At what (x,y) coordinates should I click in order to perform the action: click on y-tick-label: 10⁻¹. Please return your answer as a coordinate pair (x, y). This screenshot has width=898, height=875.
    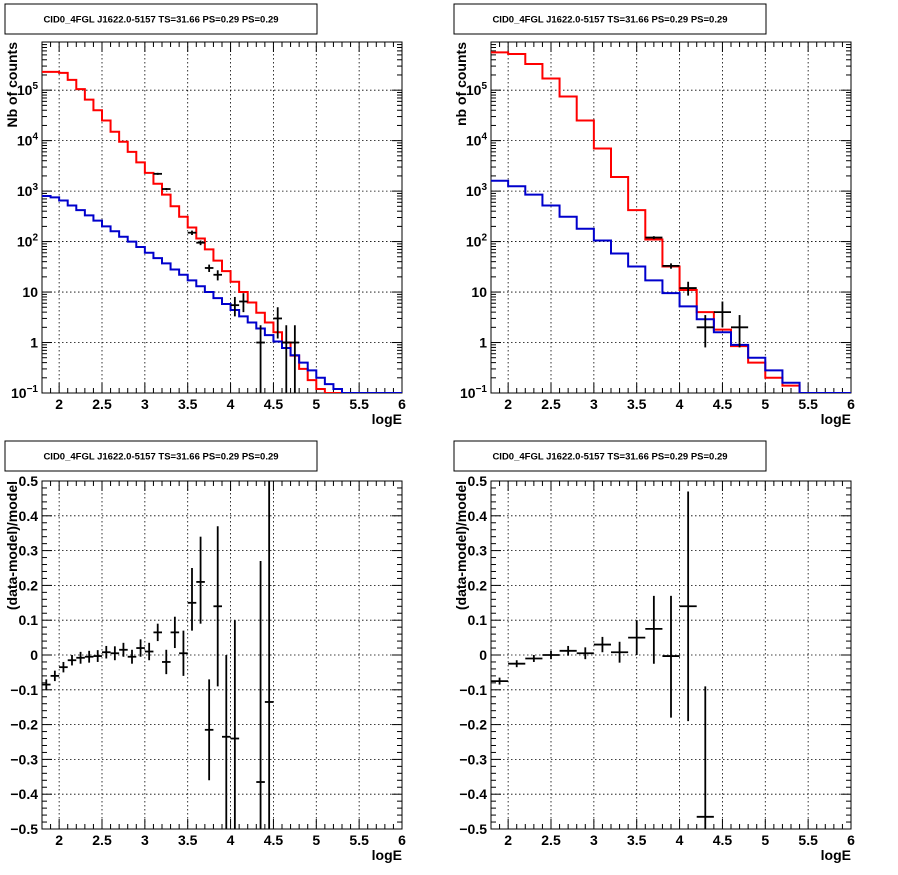
    Looking at the image, I should click on (24, 392).